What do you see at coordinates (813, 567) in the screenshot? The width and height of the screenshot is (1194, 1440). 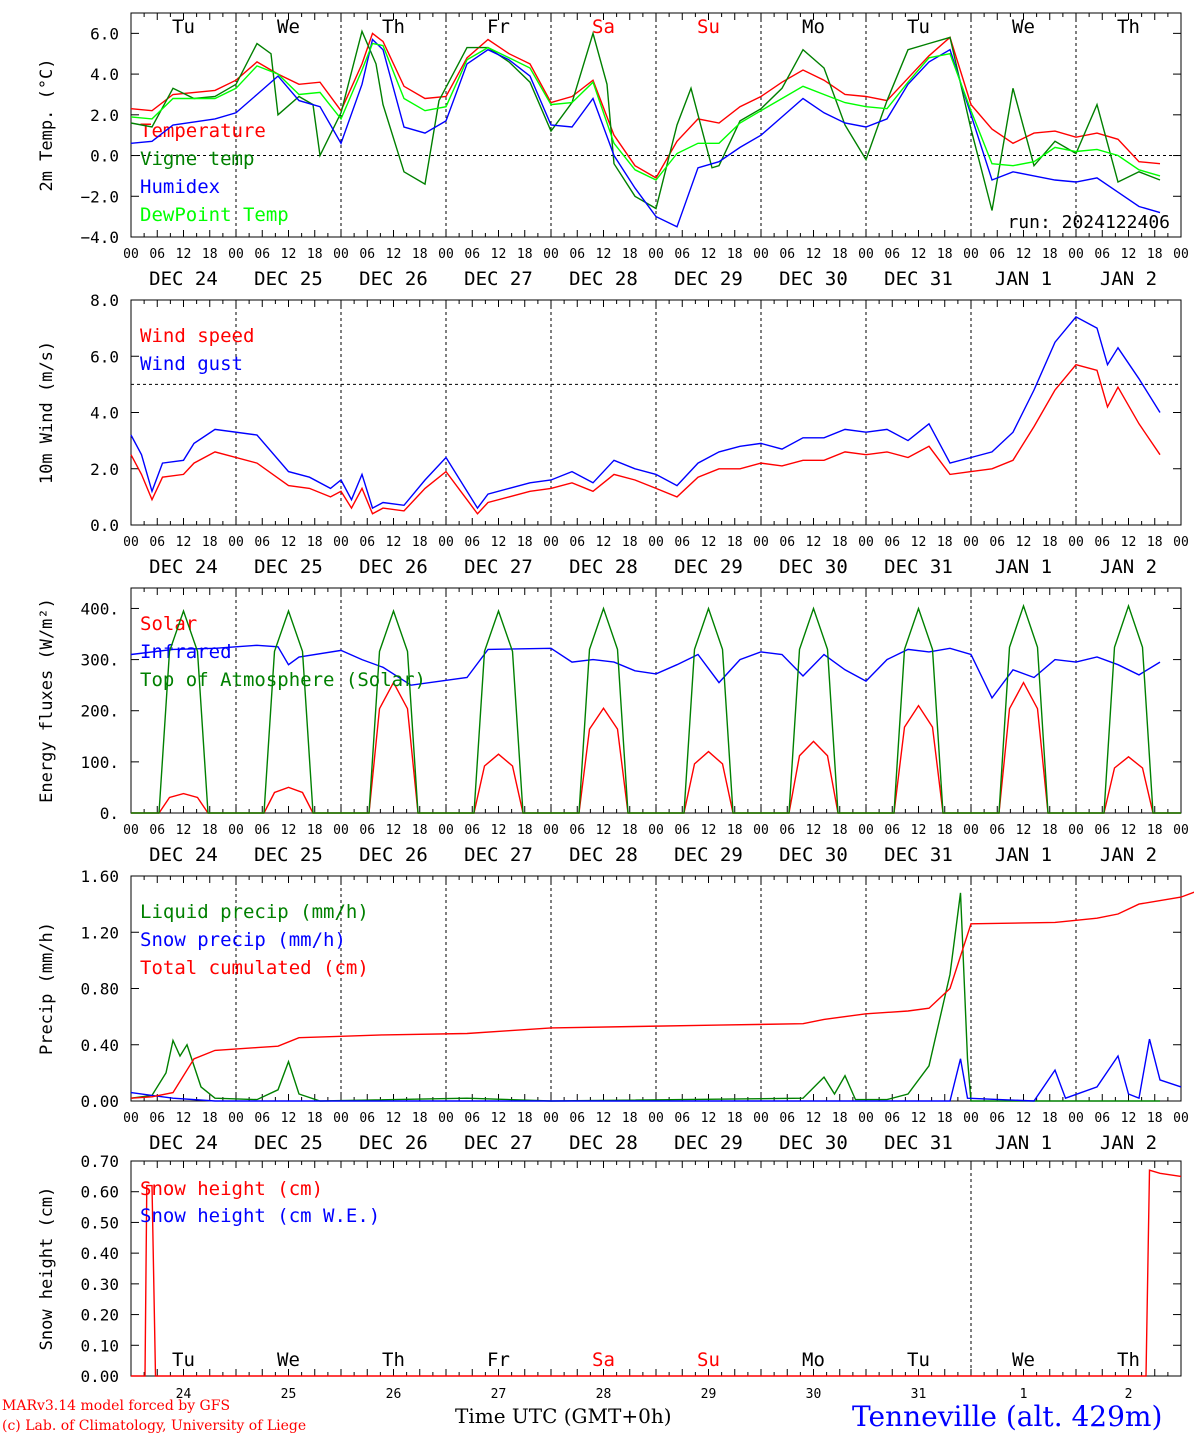 I see `date-label: DEC 30` at bounding box center [813, 567].